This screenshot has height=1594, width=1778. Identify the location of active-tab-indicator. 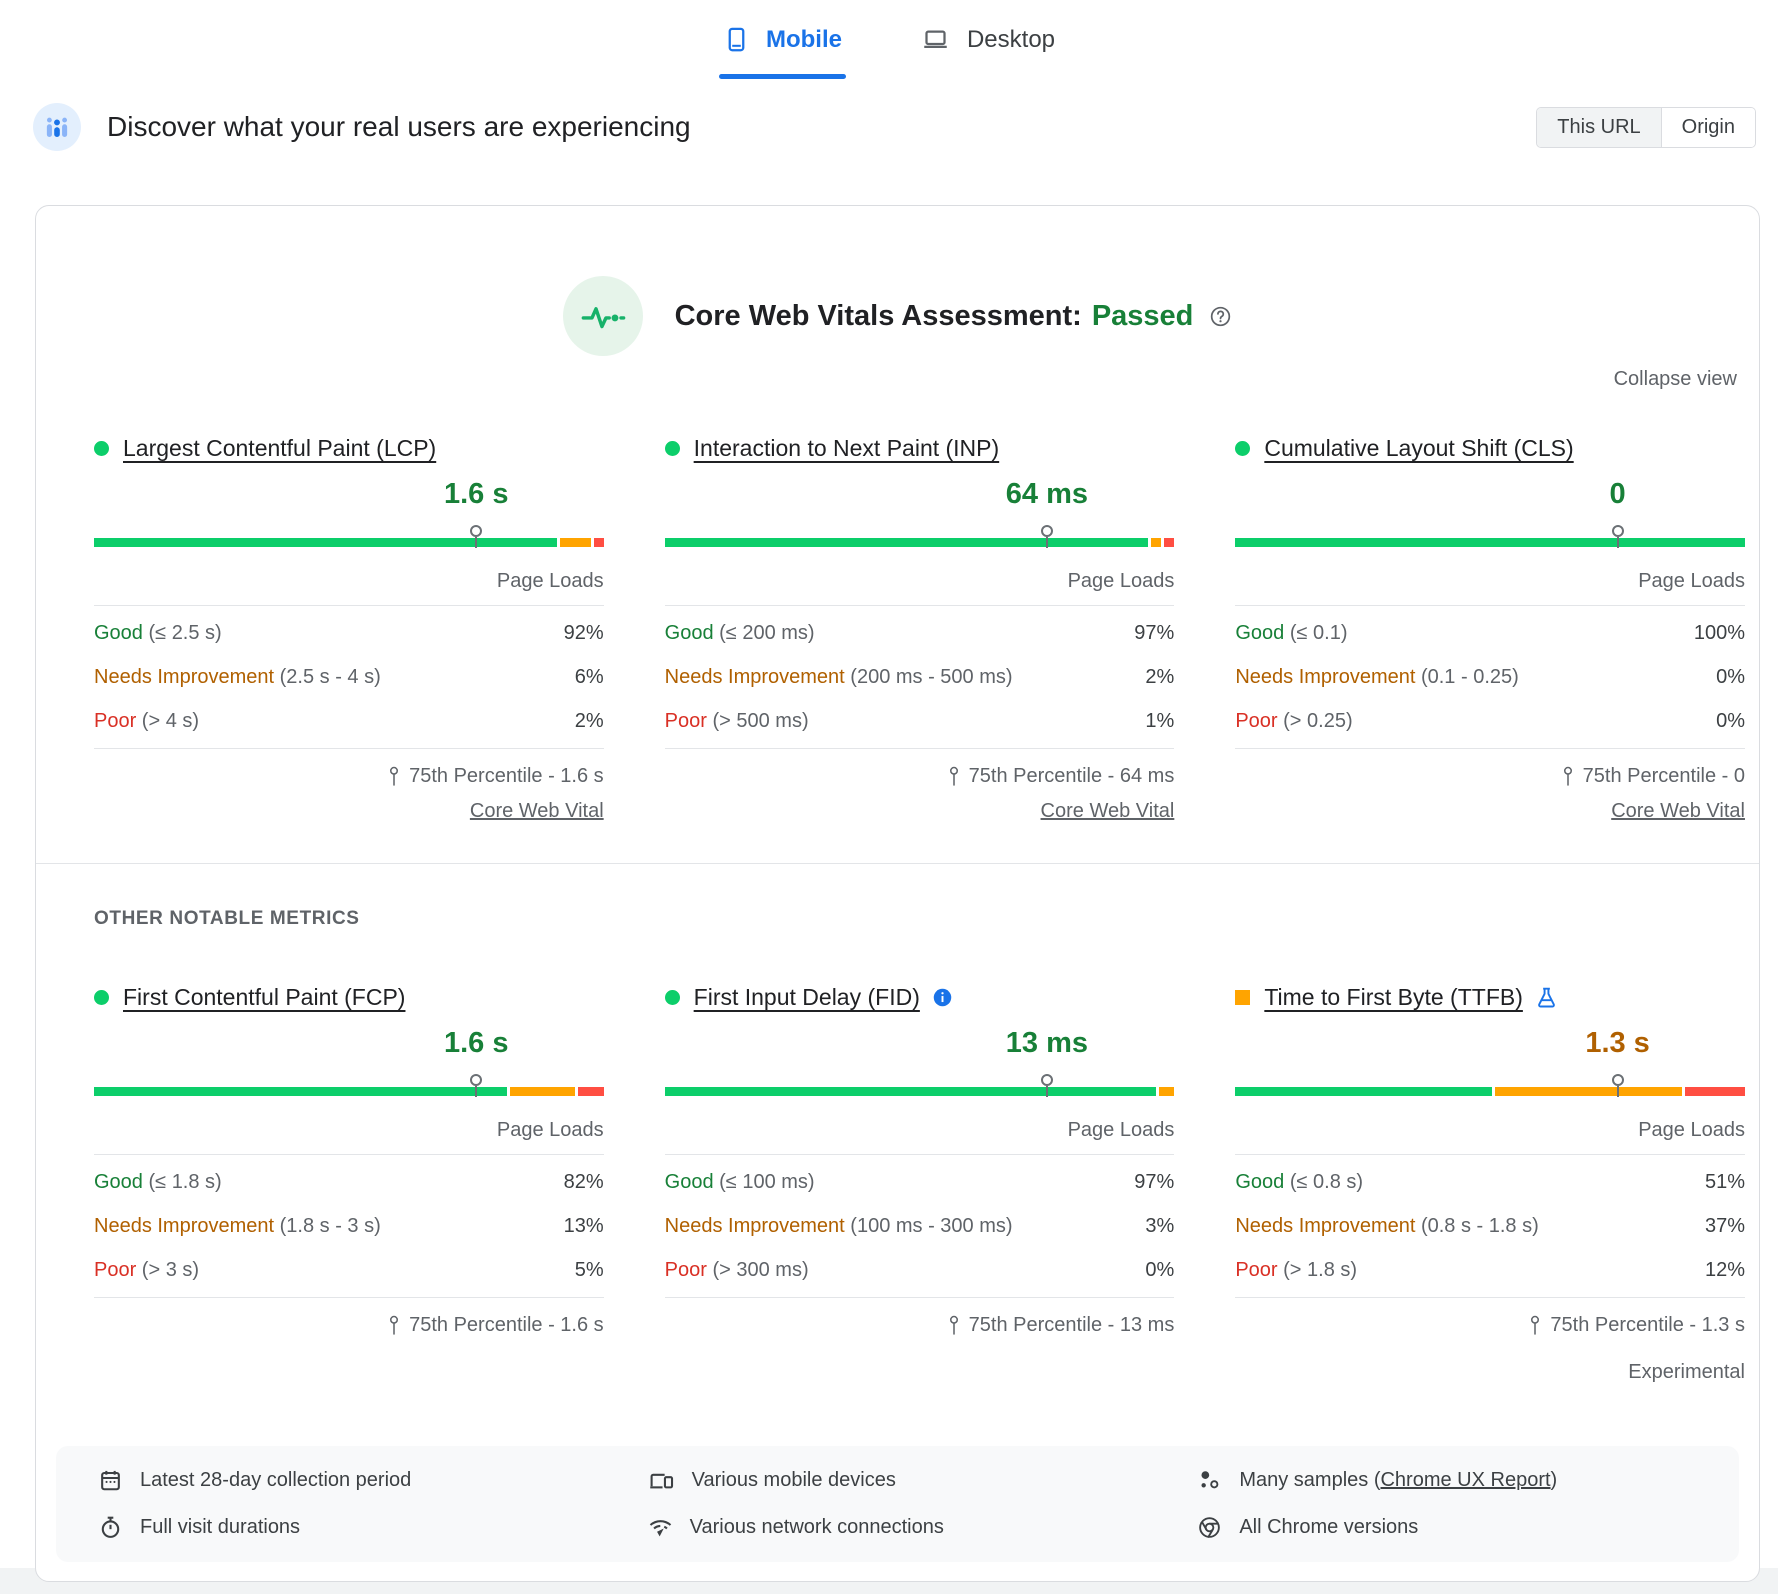
(782, 76).